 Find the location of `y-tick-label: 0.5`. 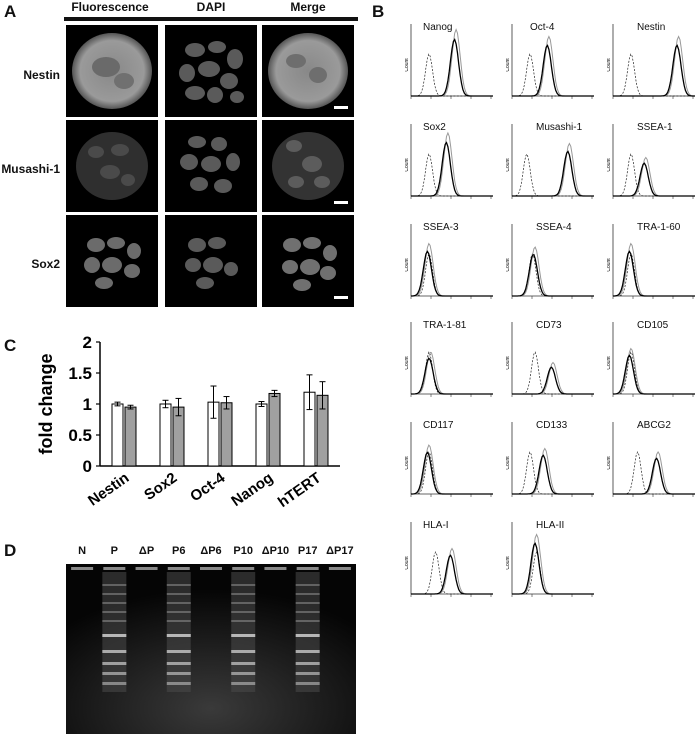

y-tick-label: 0.5 is located at coordinates (80, 435).